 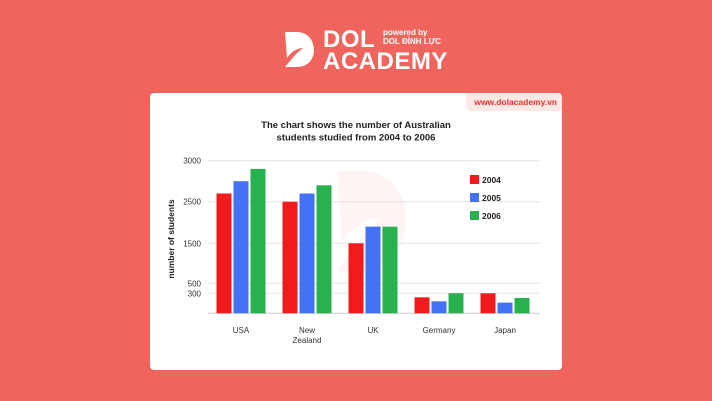 I want to click on y-tick-label: 2500, so click(x=192, y=202).